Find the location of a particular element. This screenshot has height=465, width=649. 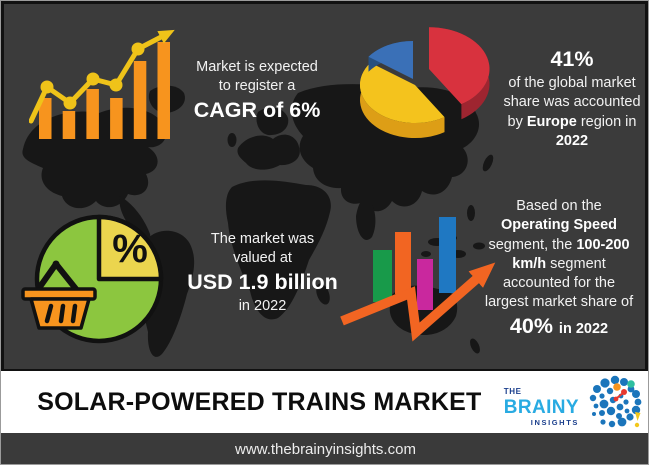

pie-slice-Rest of world (est.) is located at coordinates (402, 93).